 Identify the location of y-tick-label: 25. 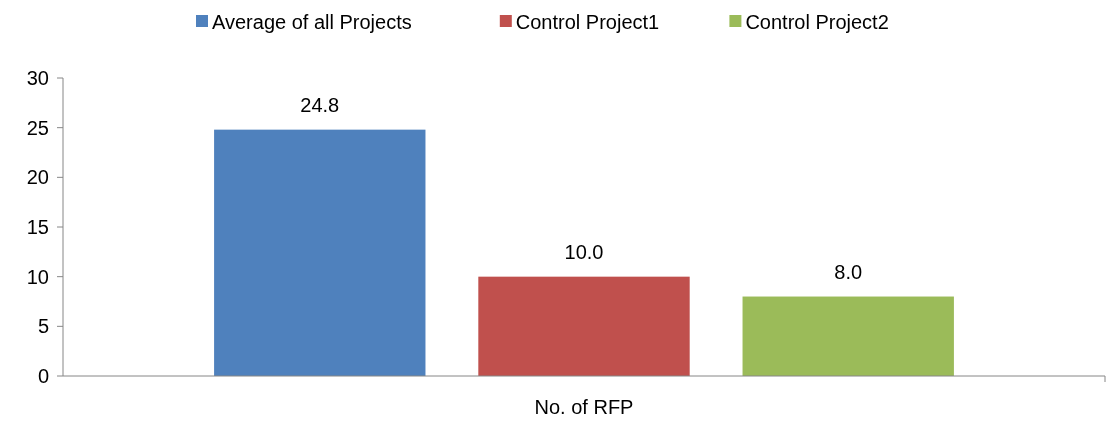
(37, 127).